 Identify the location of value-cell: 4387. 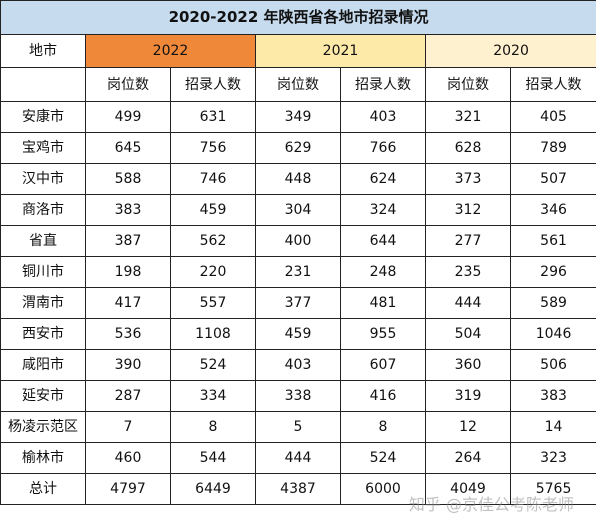
(298, 489).